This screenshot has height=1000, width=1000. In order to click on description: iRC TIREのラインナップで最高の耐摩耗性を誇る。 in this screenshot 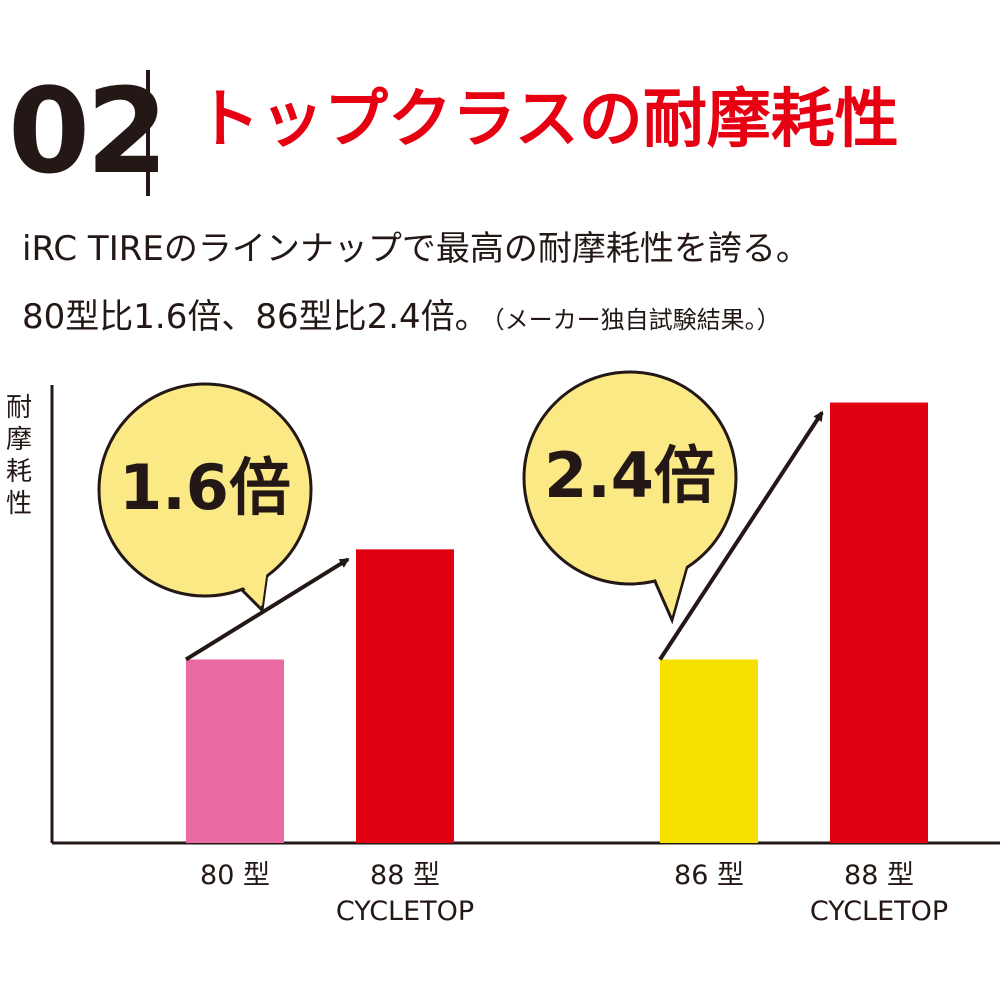, I will do `click(416, 249)`.